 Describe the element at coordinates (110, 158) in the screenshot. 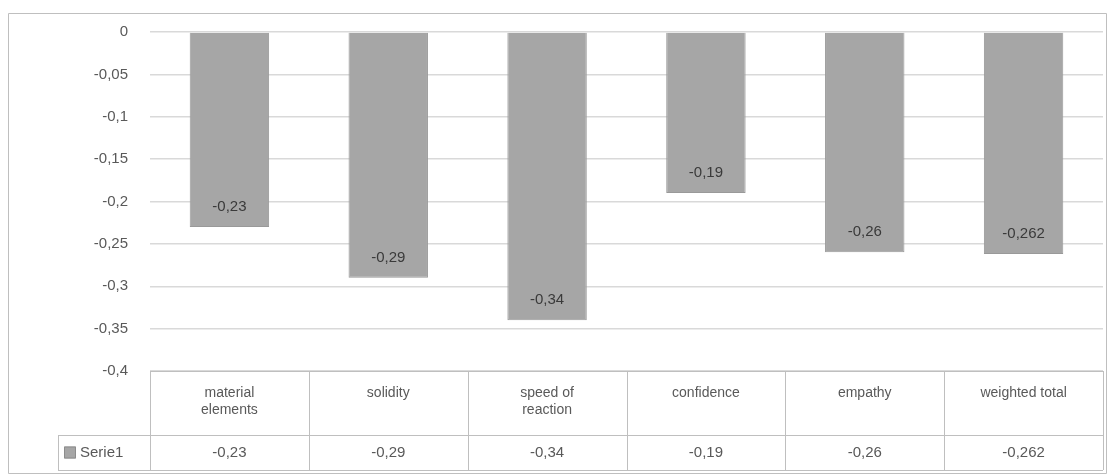

I see `y-tick-label: -0,15` at that location.